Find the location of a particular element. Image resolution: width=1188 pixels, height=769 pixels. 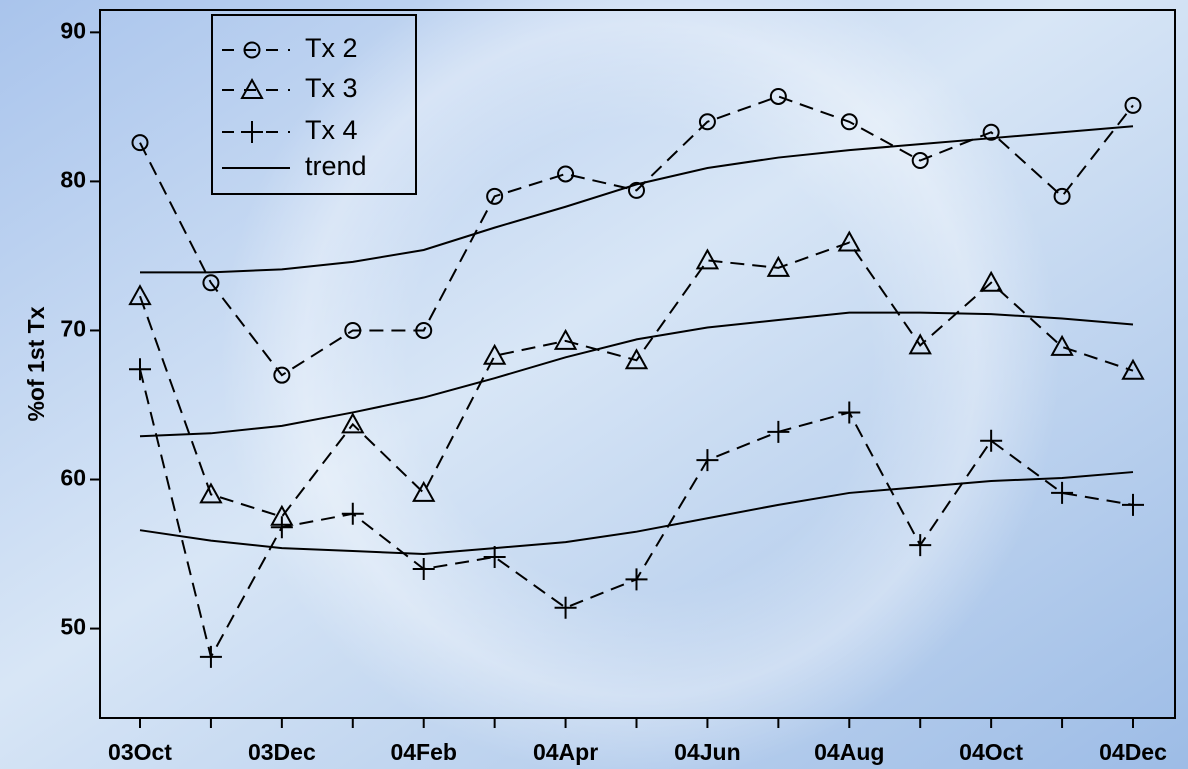

x-tick-label: 04Aug is located at coordinates (849, 752).